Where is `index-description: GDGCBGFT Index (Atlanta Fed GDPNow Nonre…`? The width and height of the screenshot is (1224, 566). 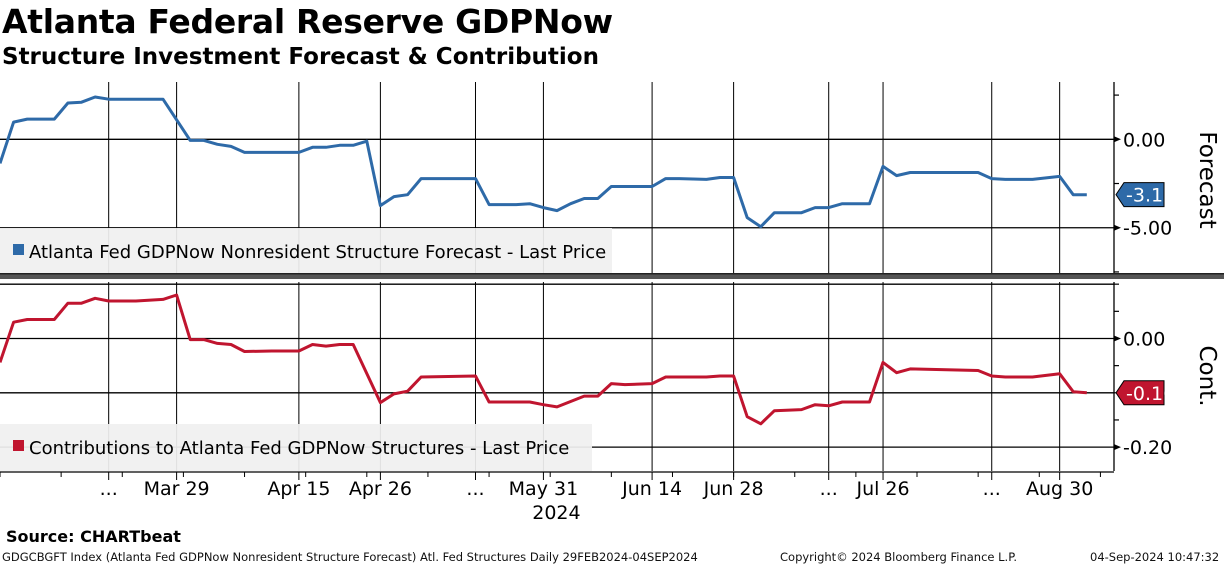
index-description: GDGCBGFT Index (Atlanta Fed GDPNow Nonre… is located at coordinates (350, 557).